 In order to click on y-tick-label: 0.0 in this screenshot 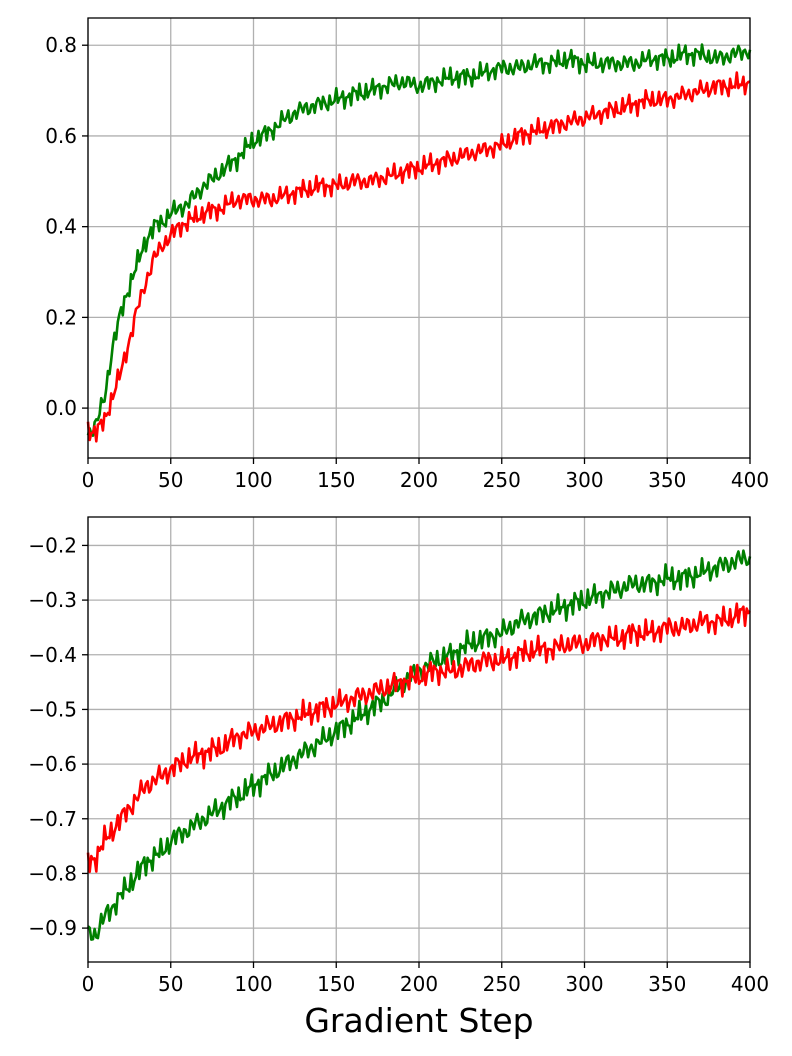, I will do `click(61, 408)`.